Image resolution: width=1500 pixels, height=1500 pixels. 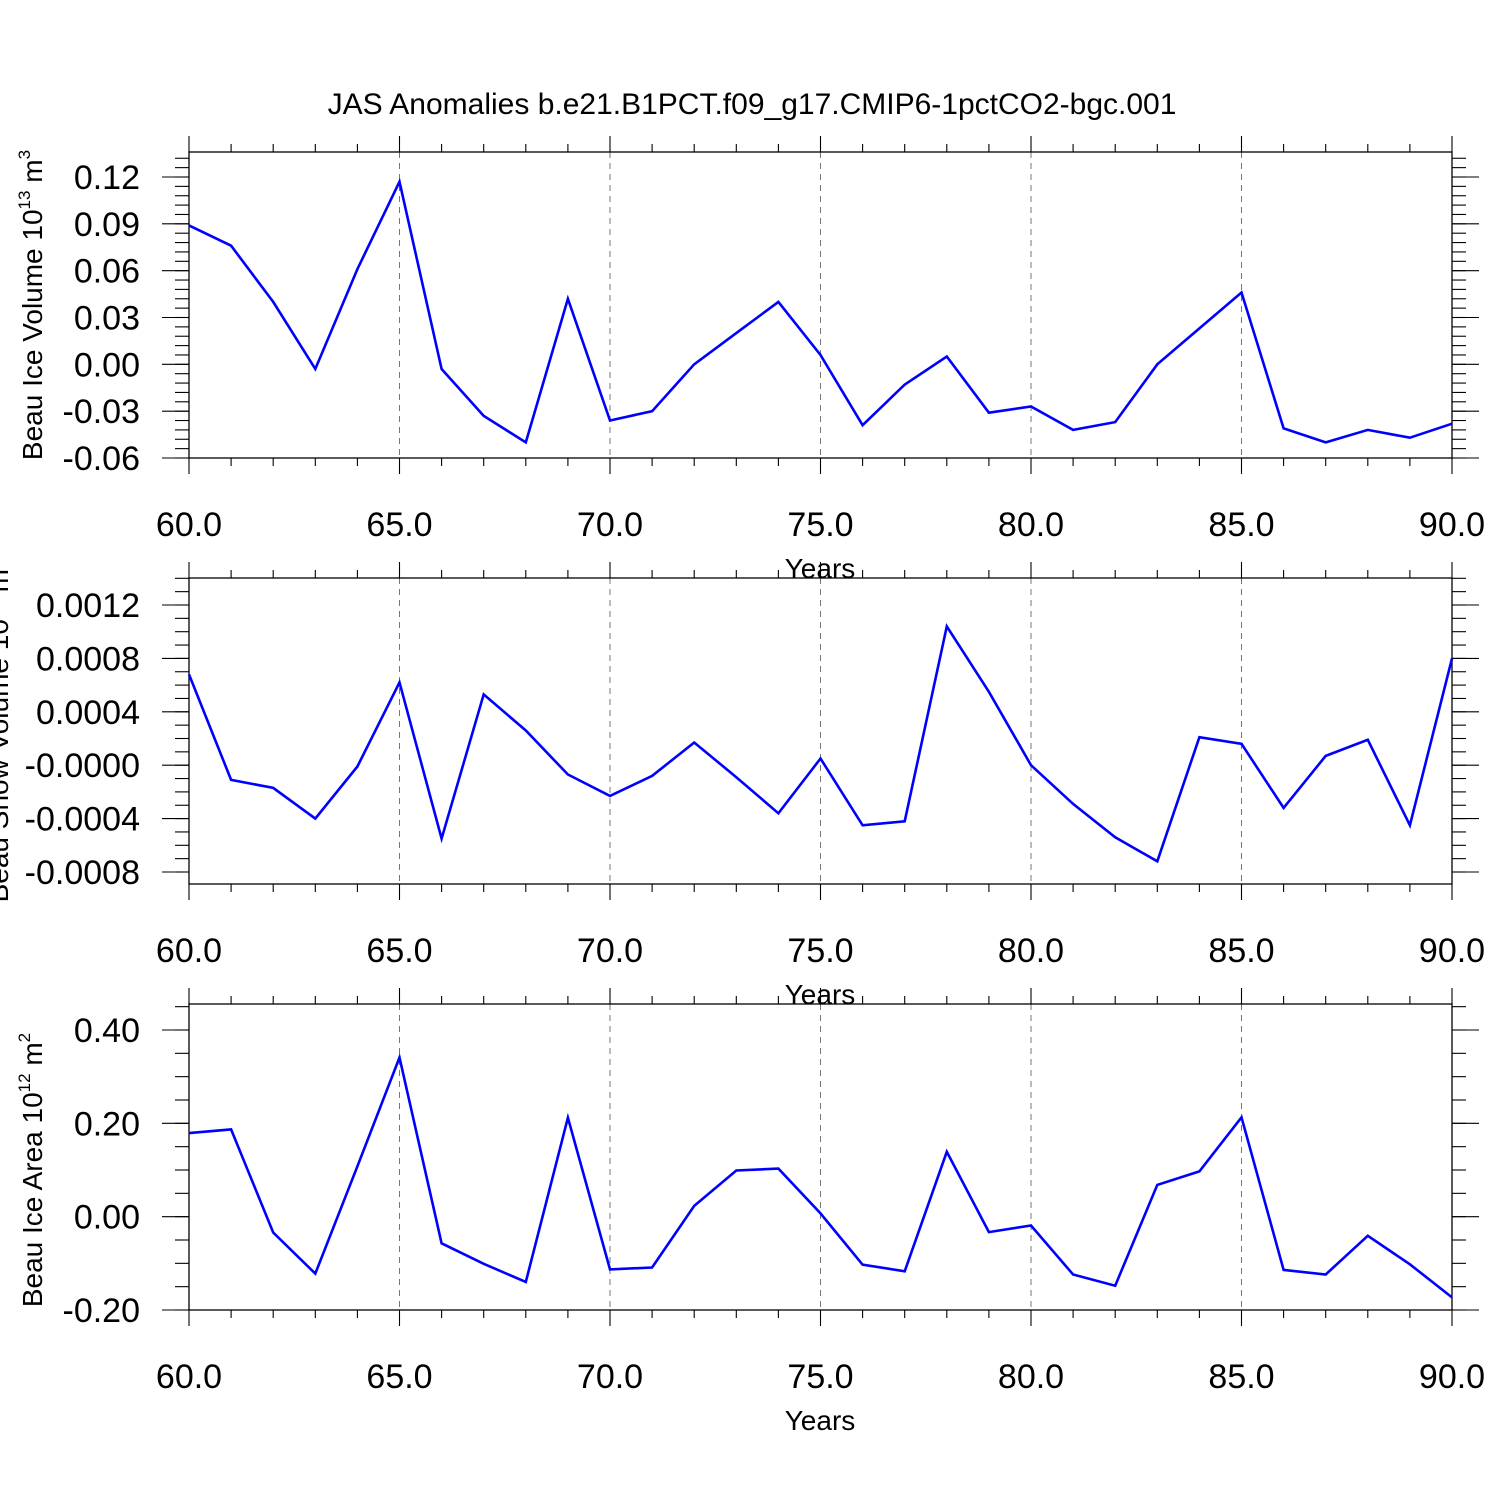 What do you see at coordinates (7, 731) in the screenshot?
I see `y-axis-title: Beau Snow Volume 1013 m3` at bounding box center [7, 731].